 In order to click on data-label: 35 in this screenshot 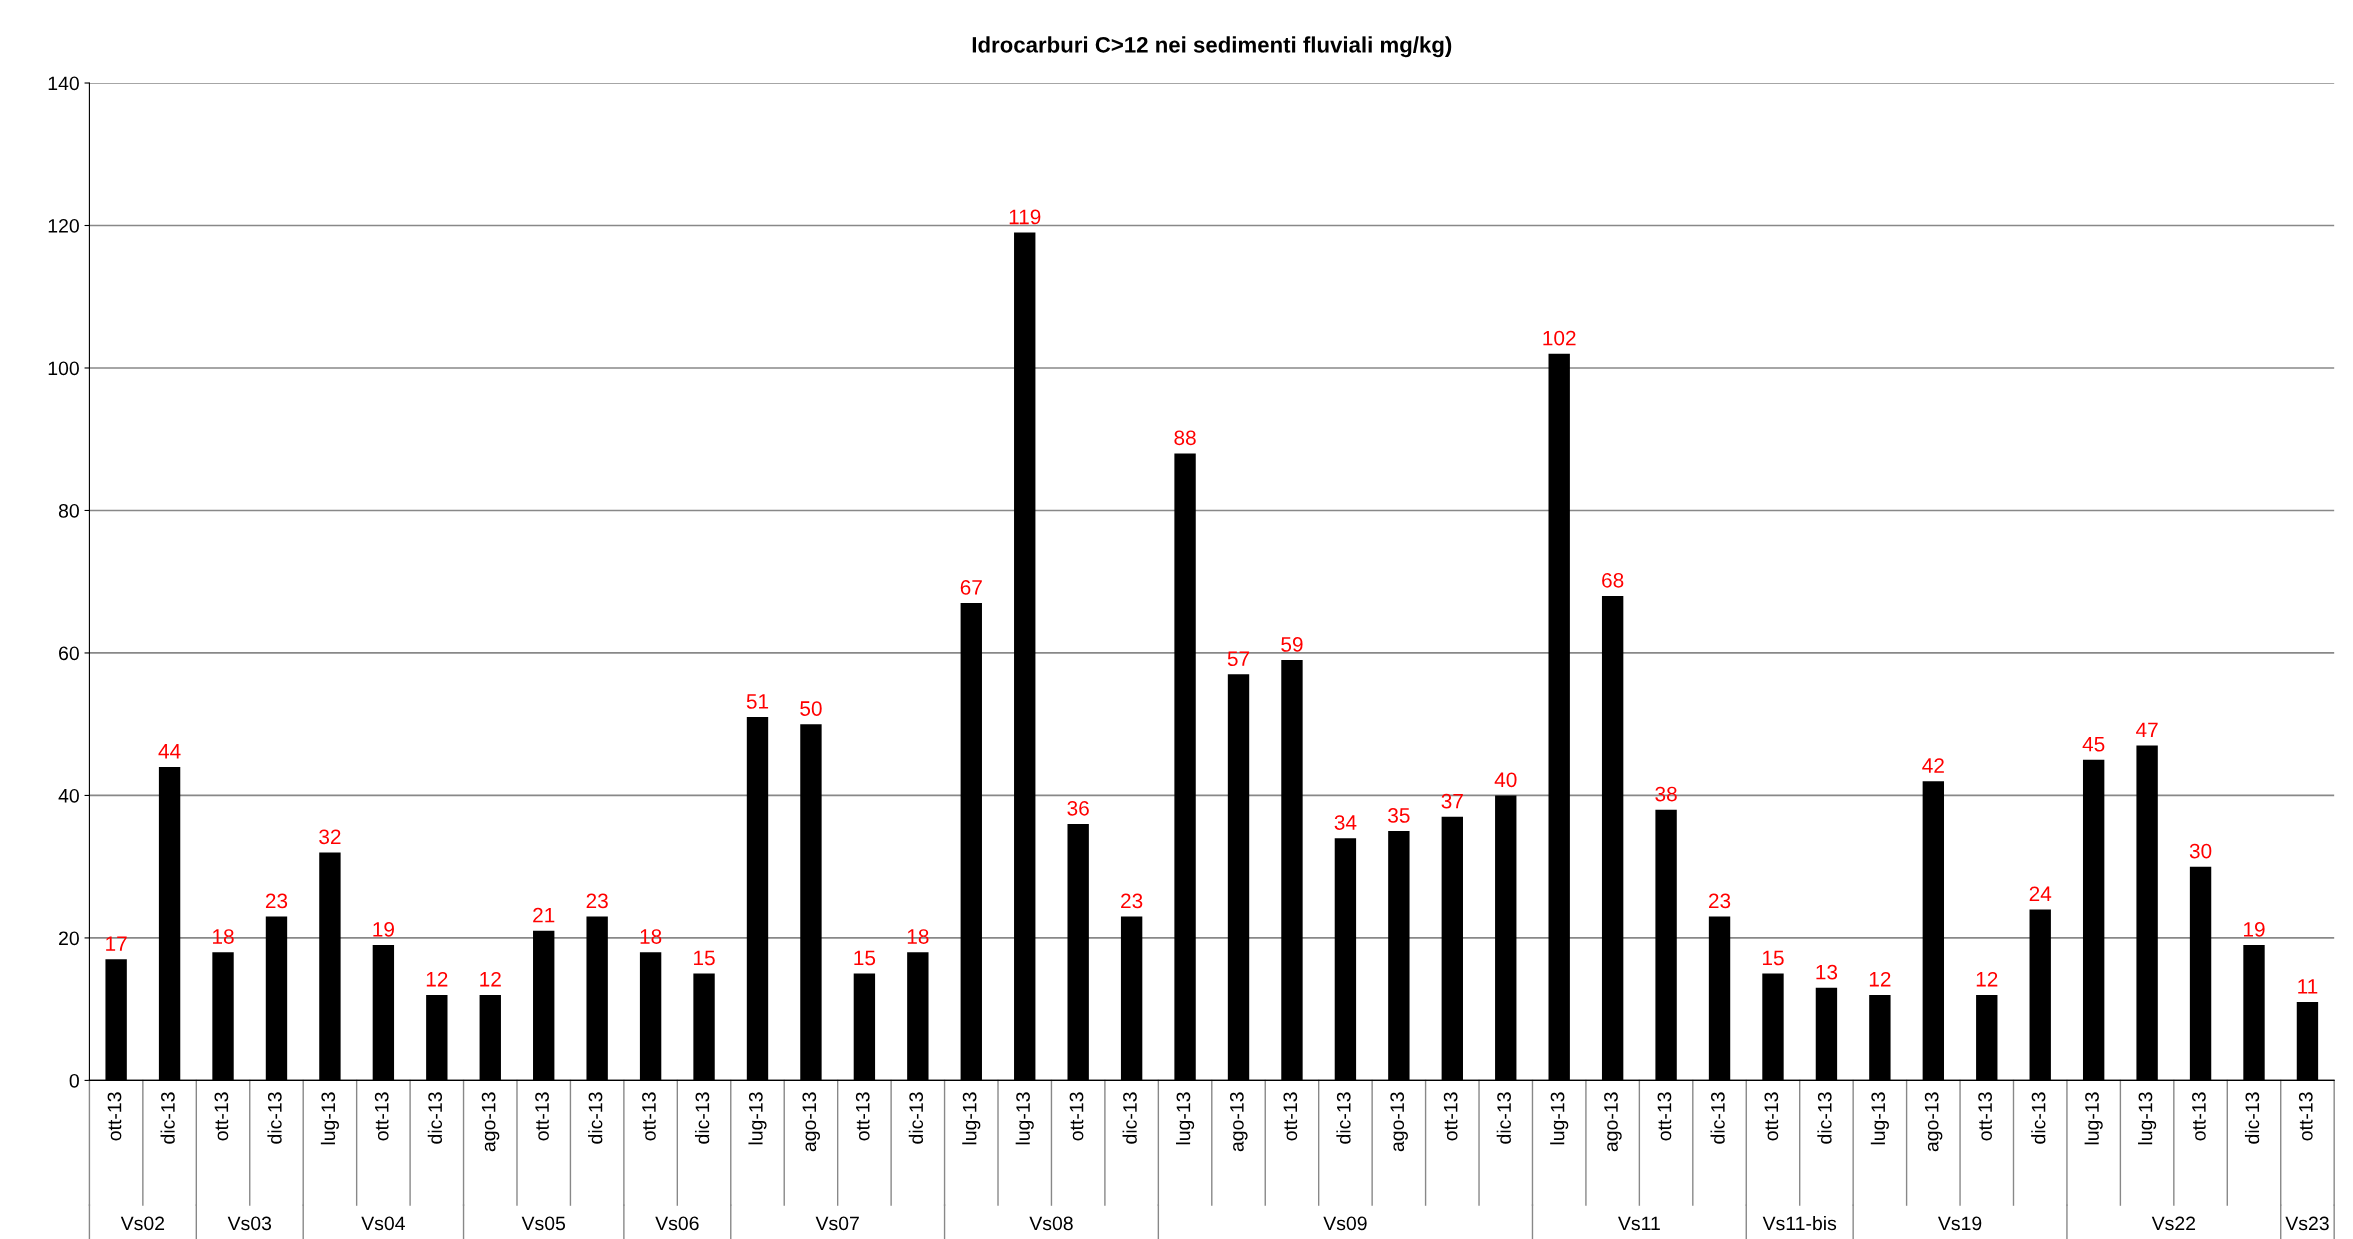, I will do `click(1399, 815)`.